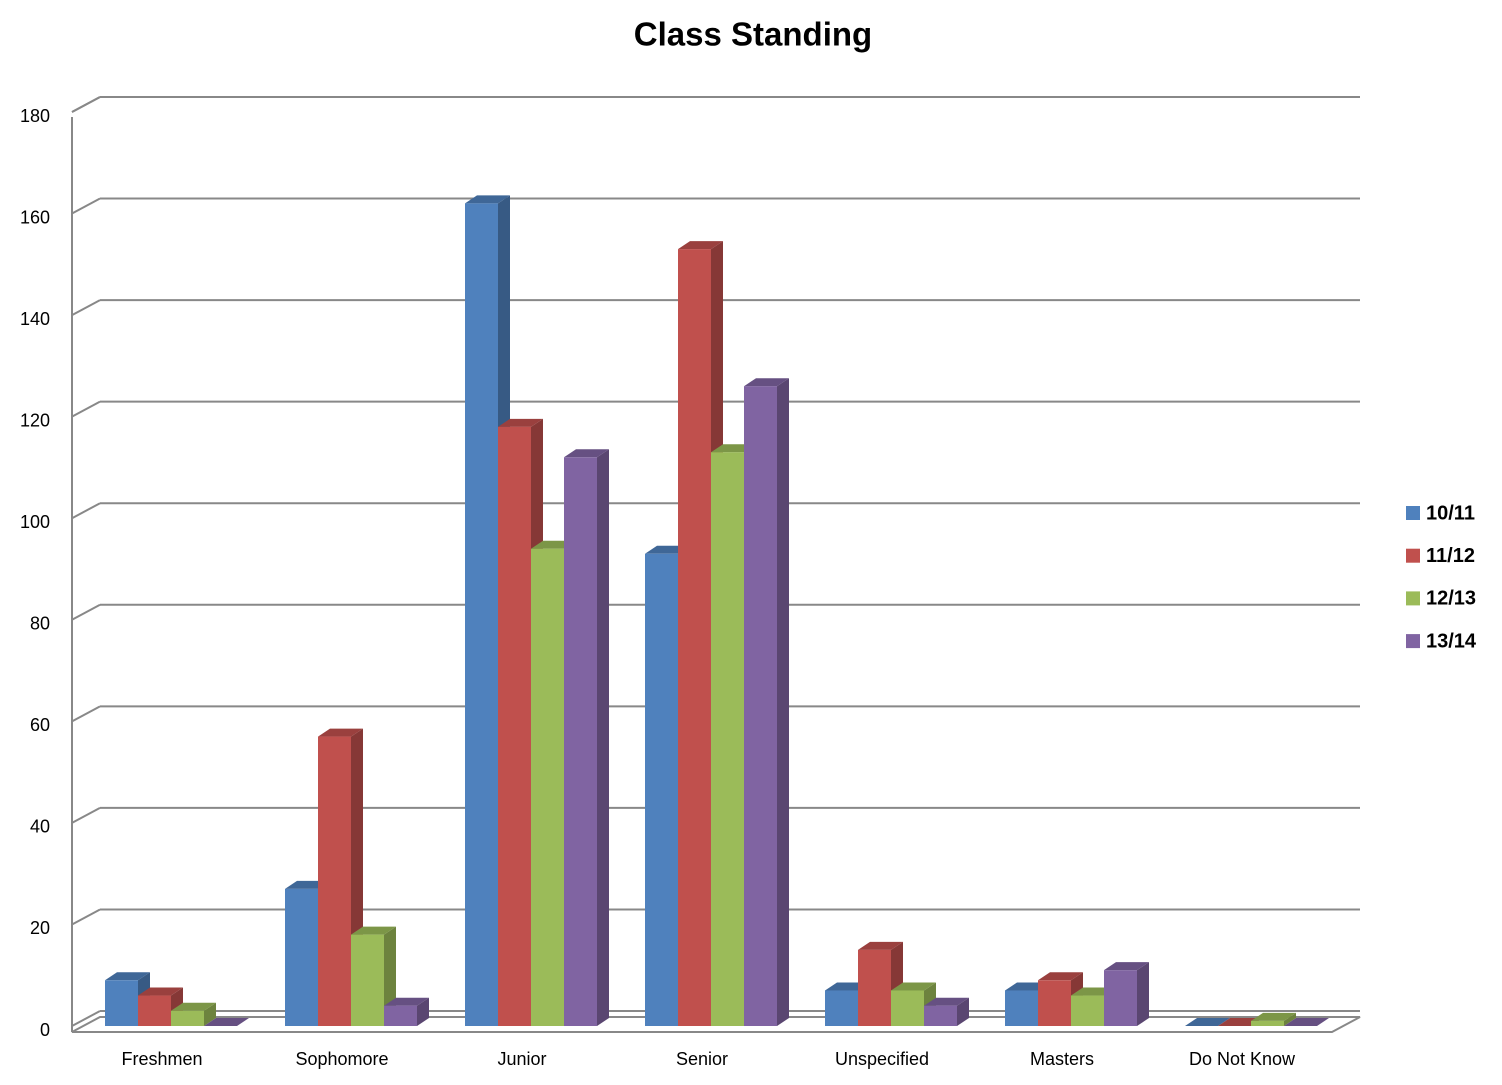  Describe the element at coordinates (35, 116) in the screenshot. I see `y-tick-label: 180` at that location.